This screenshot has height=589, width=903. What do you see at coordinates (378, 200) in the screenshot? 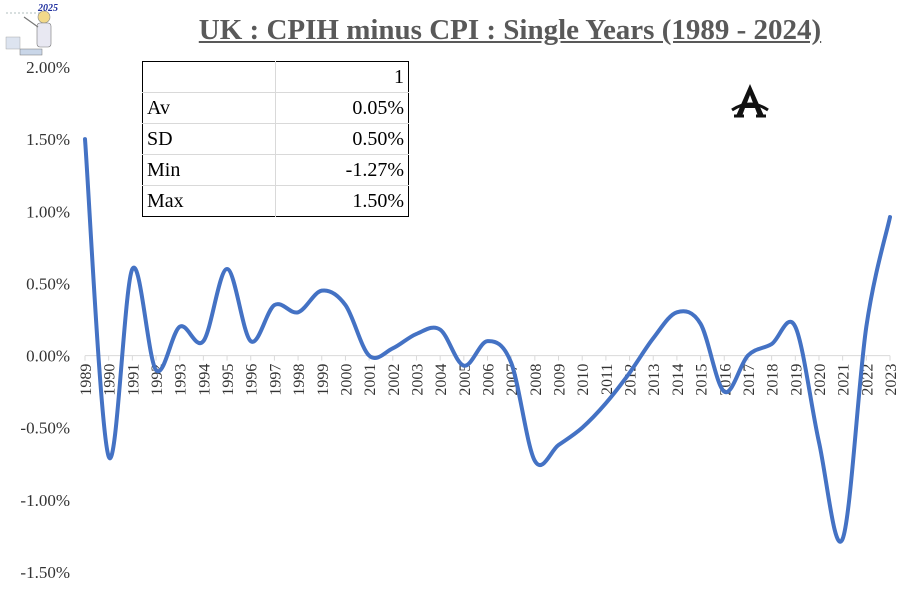
I see `stats-value-max: 1.50%` at bounding box center [378, 200].